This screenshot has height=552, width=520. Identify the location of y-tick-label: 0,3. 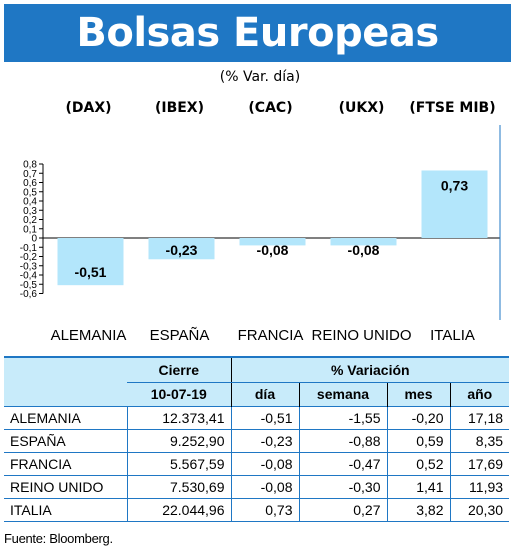
(30, 211).